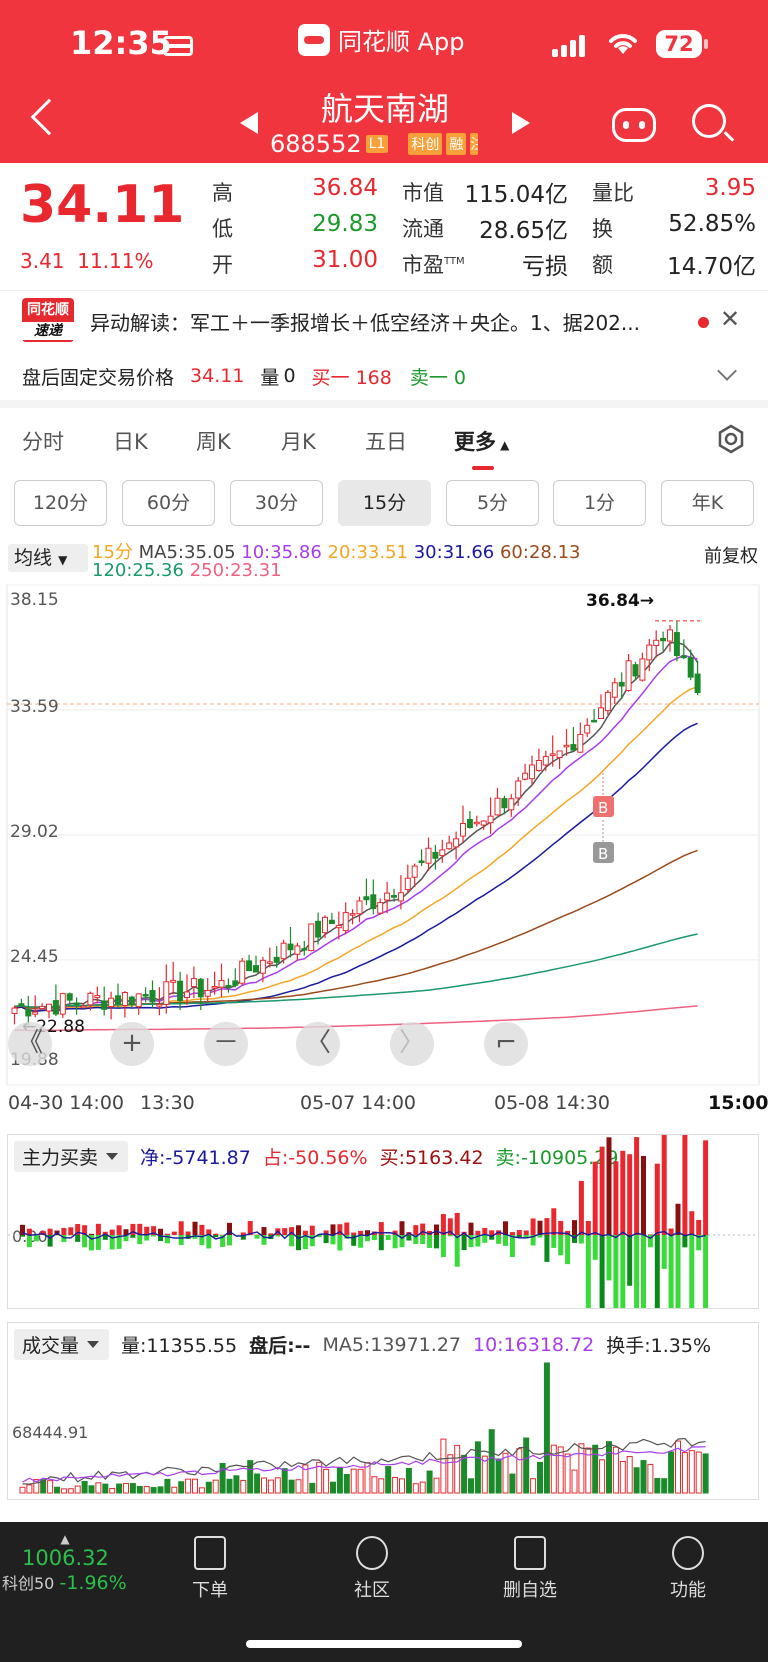 This screenshot has height=1662, width=768. What do you see at coordinates (138, 570) in the screenshot?
I see `ma120-value: 120:25.36` at bounding box center [138, 570].